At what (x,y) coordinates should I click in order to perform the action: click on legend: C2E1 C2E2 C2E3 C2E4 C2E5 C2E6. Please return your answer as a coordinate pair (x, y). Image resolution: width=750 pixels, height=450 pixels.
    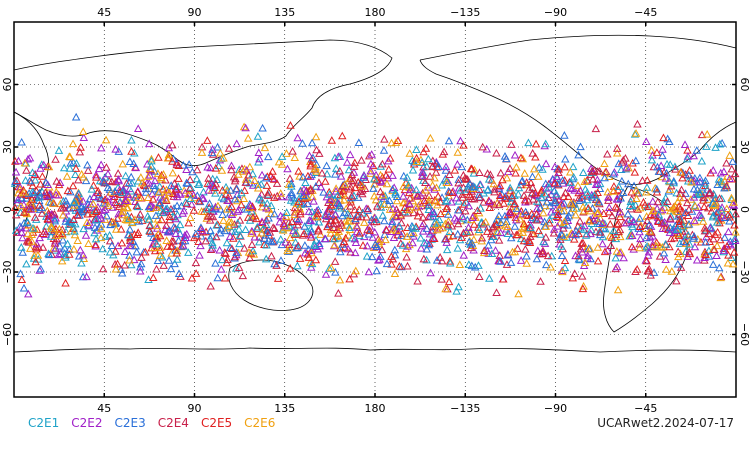
    Looking at the image, I should click on (151, 423).